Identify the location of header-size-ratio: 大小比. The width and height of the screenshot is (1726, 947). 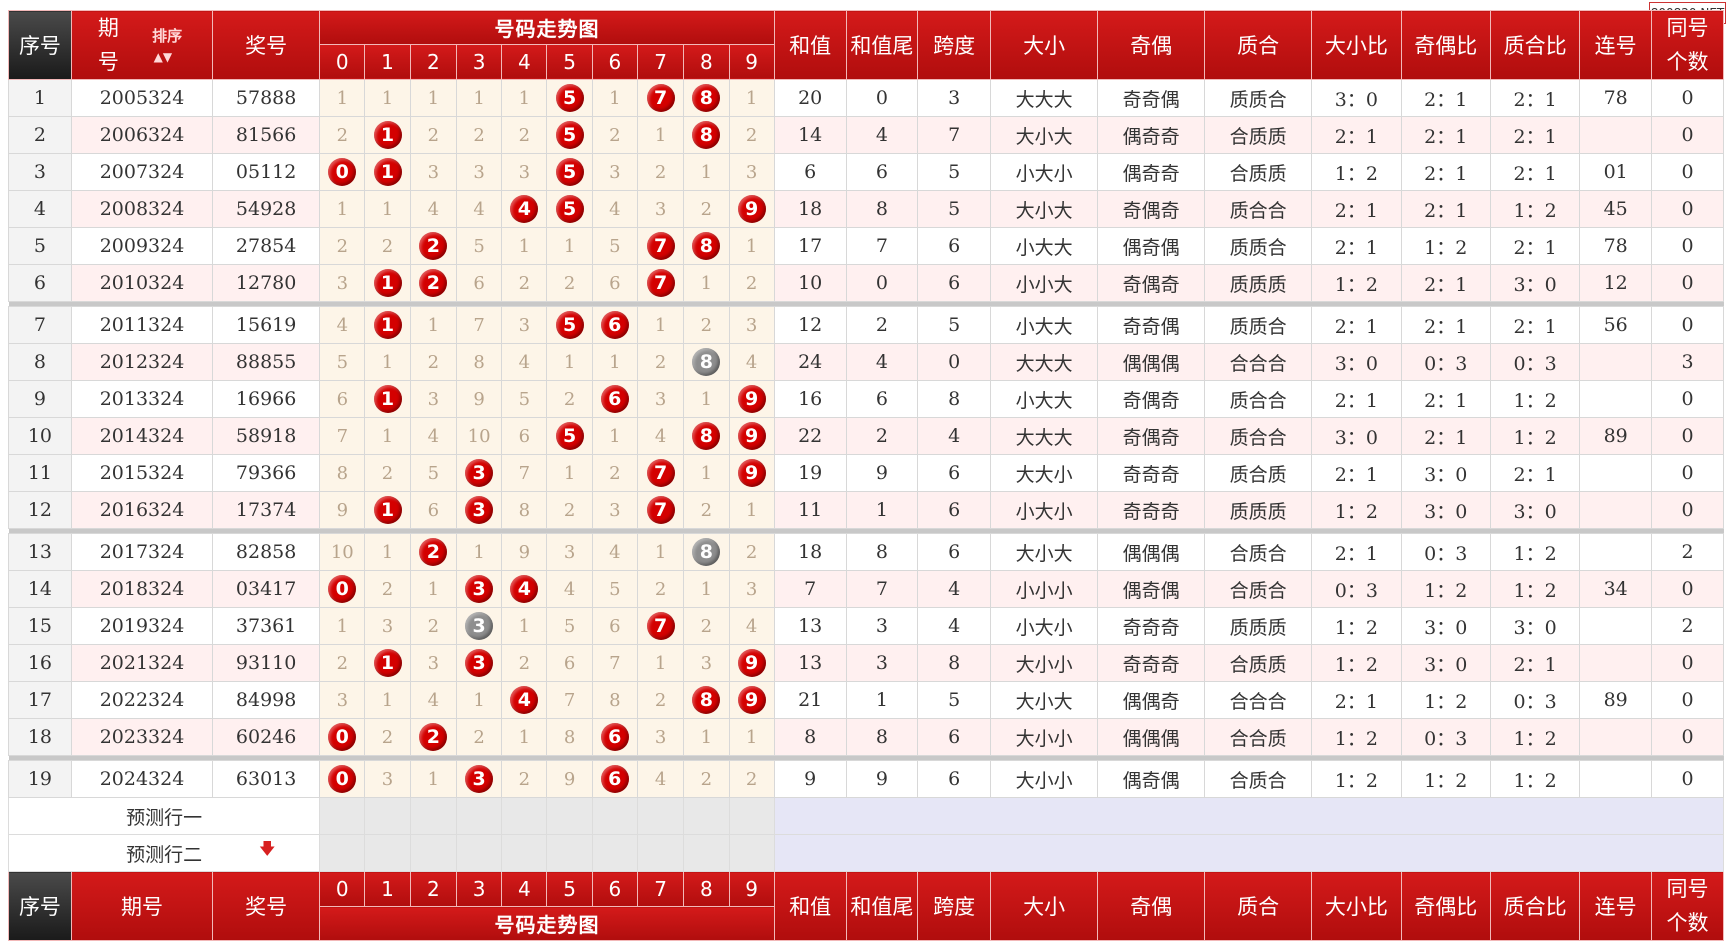
(1356, 45).